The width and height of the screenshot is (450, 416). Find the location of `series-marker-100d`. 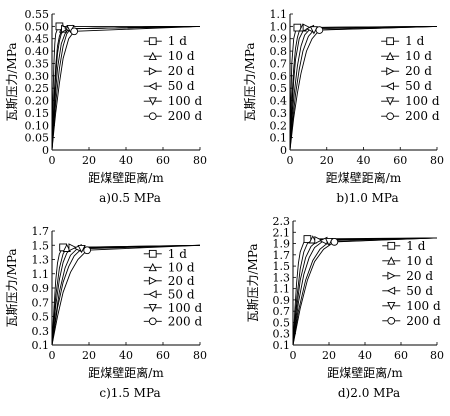

series-marker-100d is located at coordinates (81, 249).